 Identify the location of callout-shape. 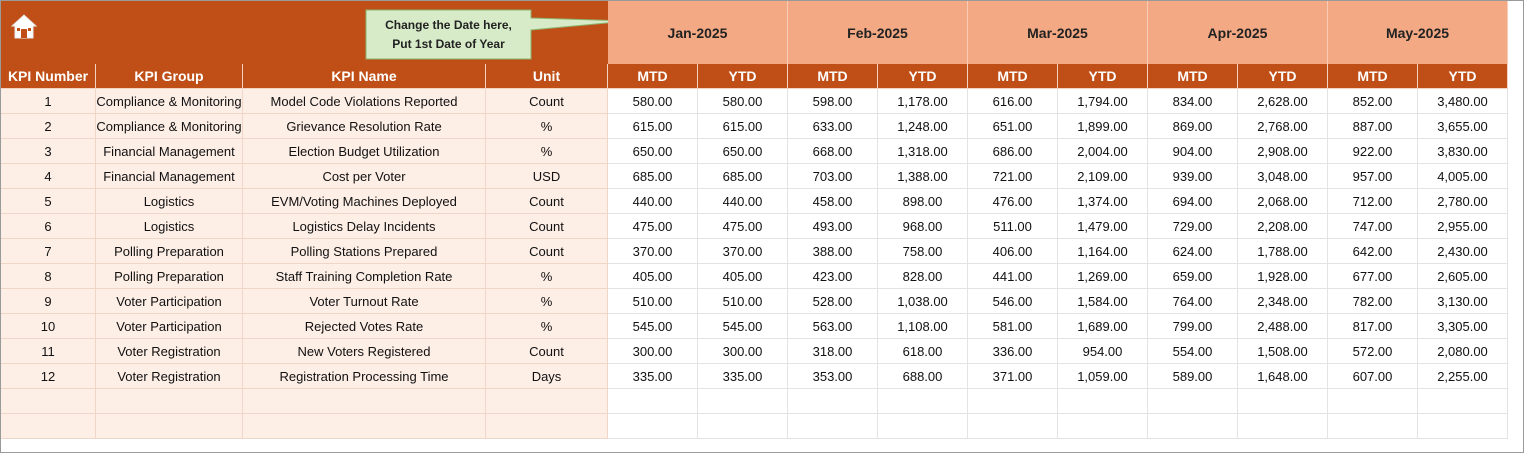
(497, 34).